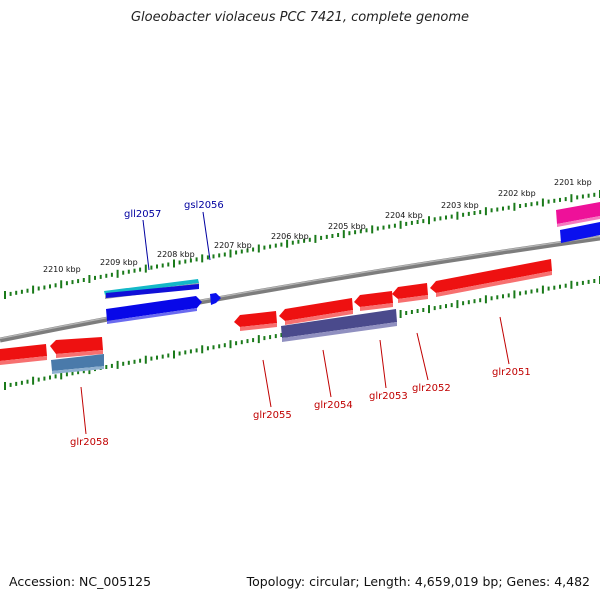 The width and height of the screenshot is (600, 600). What do you see at coordinates (460, 205) in the screenshot?
I see `kbp-label-2203: 2203 kbp` at bounding box center [460, 205].